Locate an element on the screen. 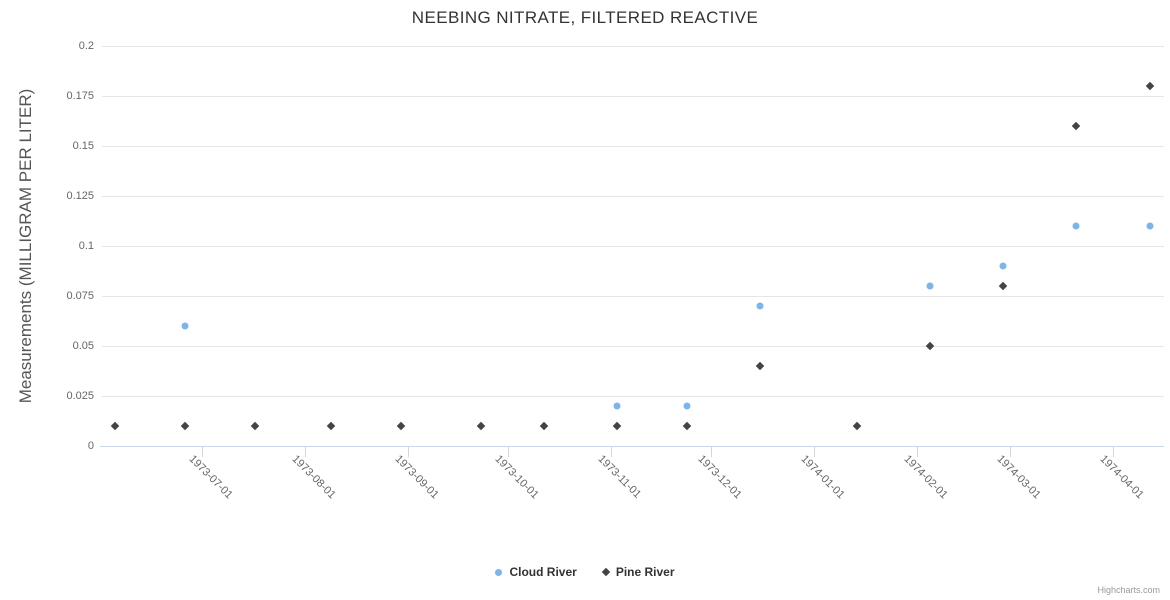 The width and height of the screenshot is (1170, 600). diamond-marker-icon is located at coordinates (606, 572).